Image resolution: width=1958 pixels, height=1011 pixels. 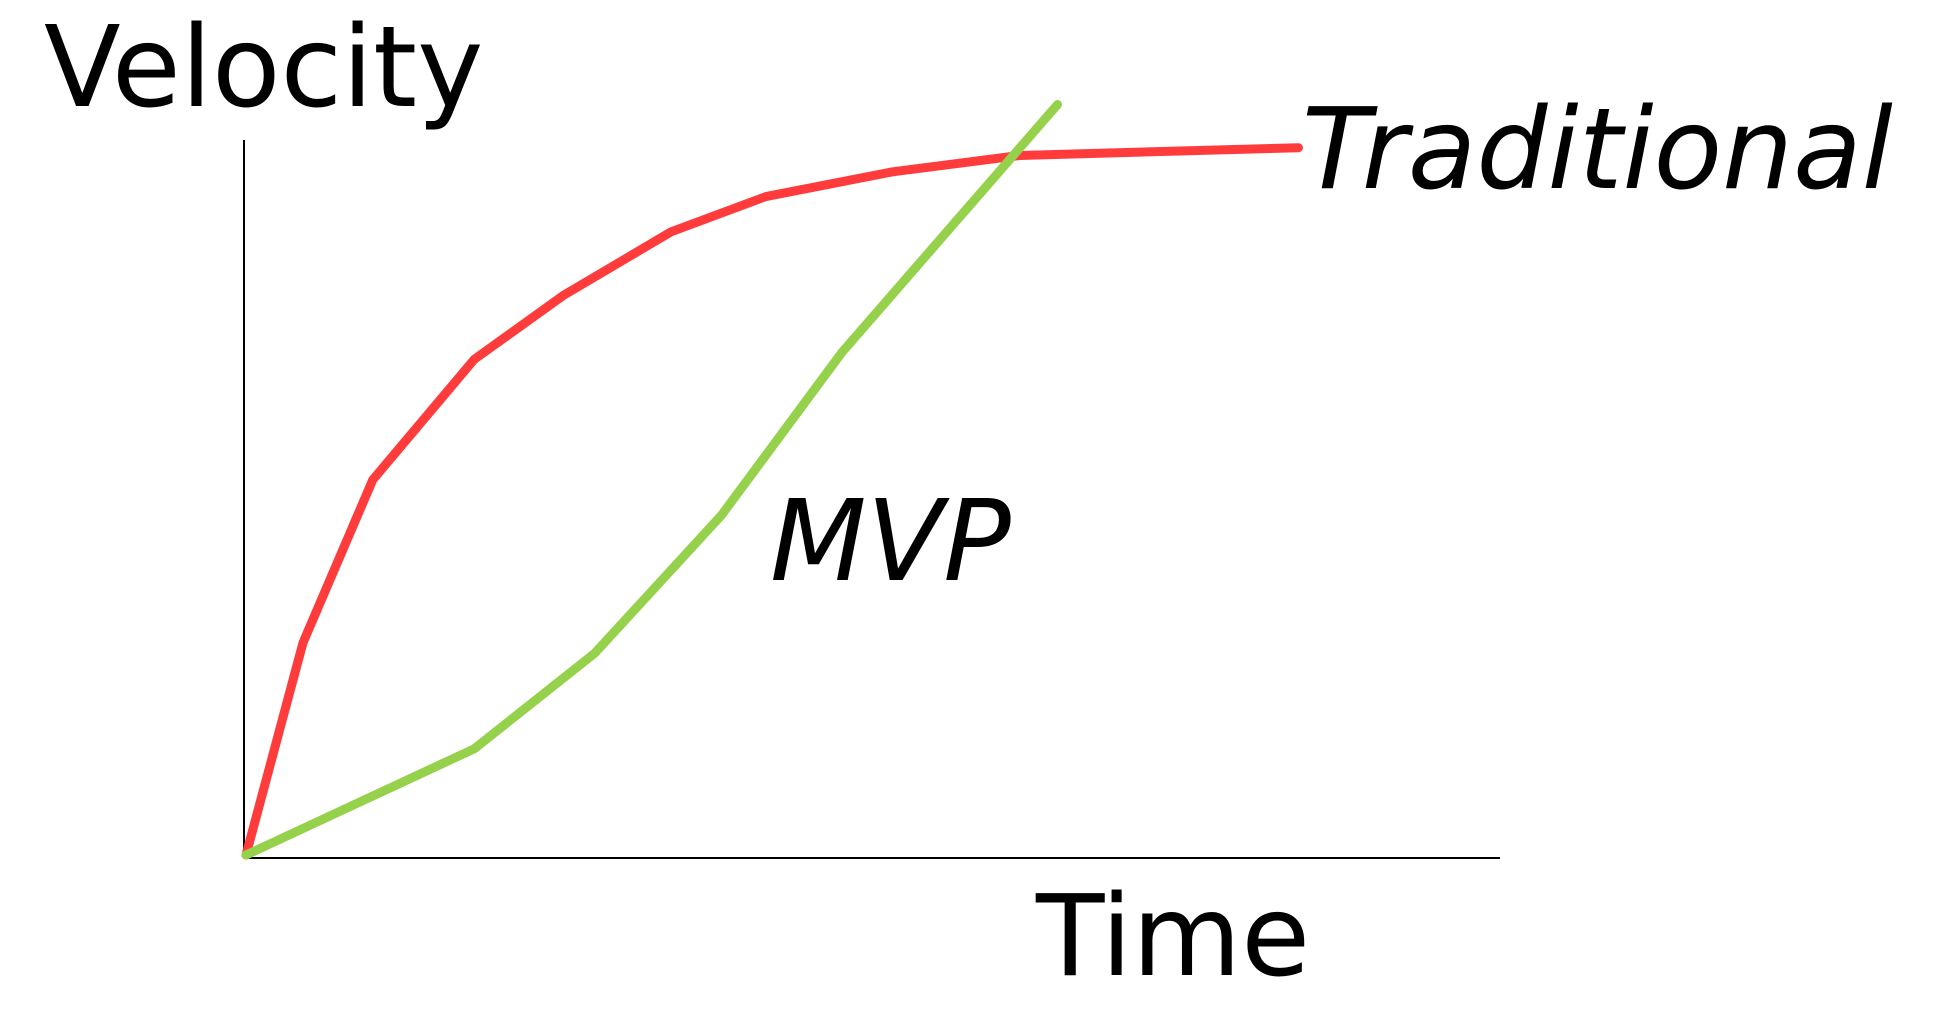 What do you see at coordinates (1172, 937) in the screenshot?
I see `x-axis-label: Time` at bounding box center [1172, 937].